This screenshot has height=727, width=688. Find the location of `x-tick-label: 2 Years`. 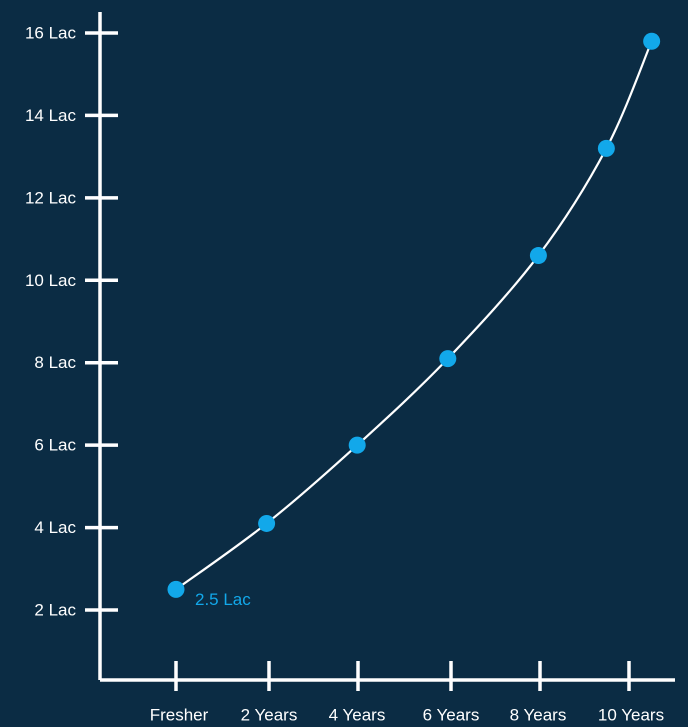

x-tick-label: 2 Years is located at coordinates (269, 715).